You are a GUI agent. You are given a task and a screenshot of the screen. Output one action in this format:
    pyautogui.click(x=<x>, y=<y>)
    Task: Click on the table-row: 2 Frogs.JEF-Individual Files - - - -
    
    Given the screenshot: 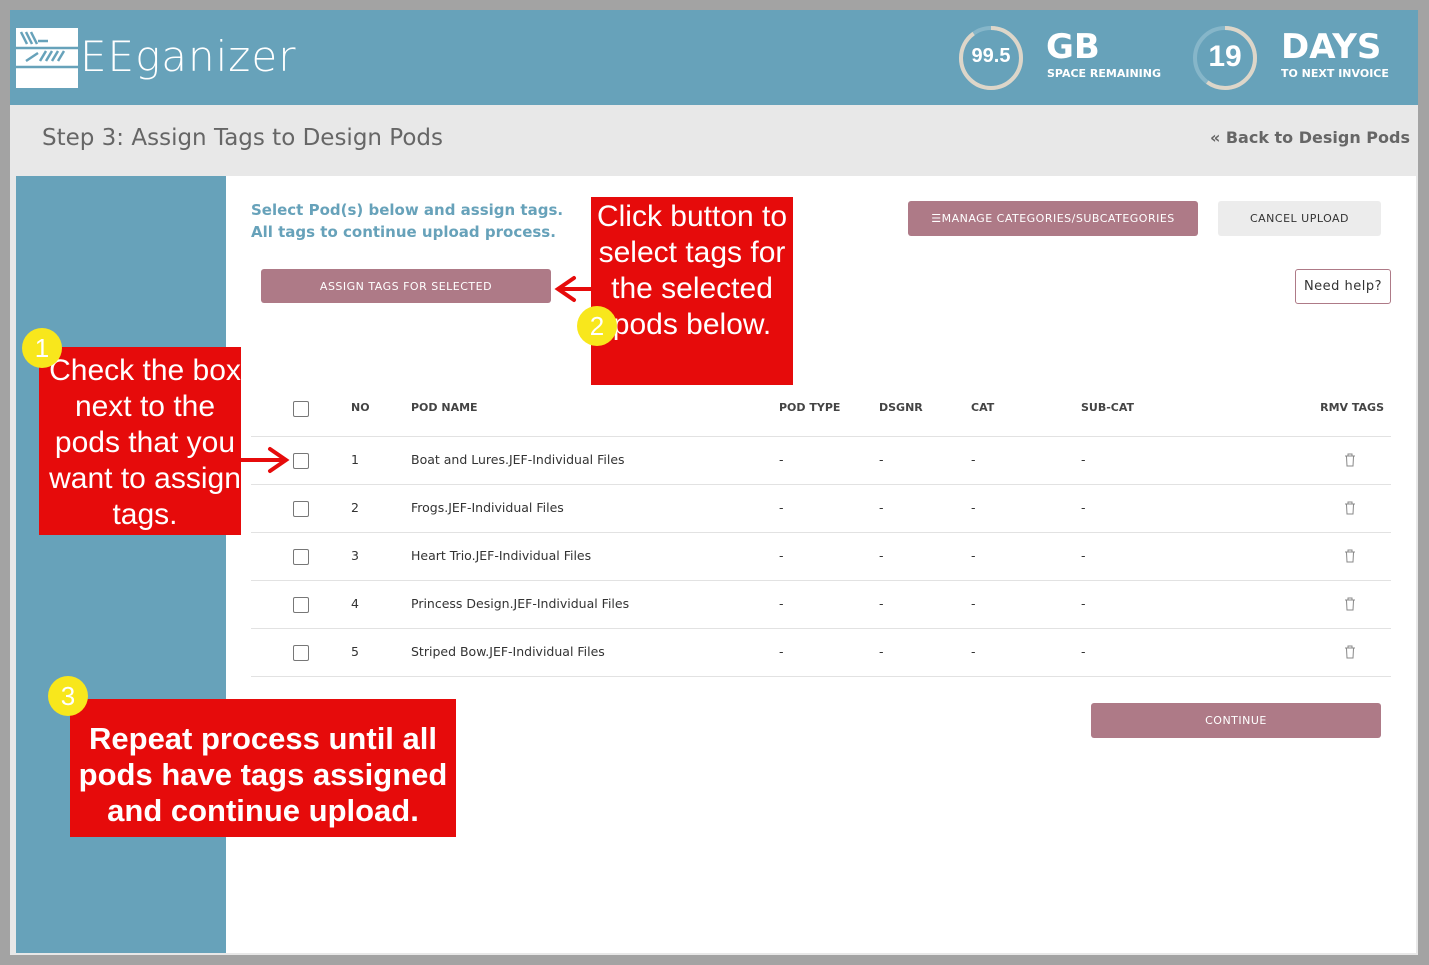 What is the action you would take?
    pyautogui.click(x=821, y=508)
    